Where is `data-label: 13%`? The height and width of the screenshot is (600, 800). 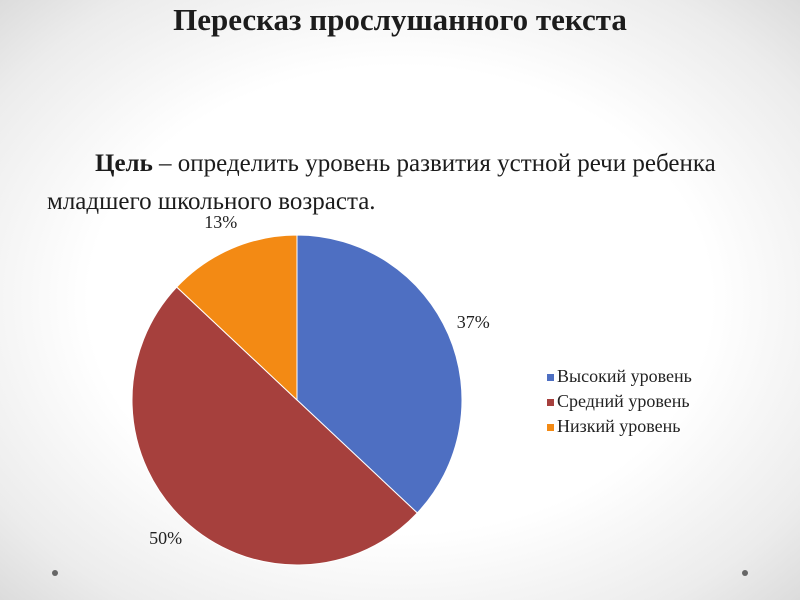
data-label: 13% is located at coordinates (220, 222).